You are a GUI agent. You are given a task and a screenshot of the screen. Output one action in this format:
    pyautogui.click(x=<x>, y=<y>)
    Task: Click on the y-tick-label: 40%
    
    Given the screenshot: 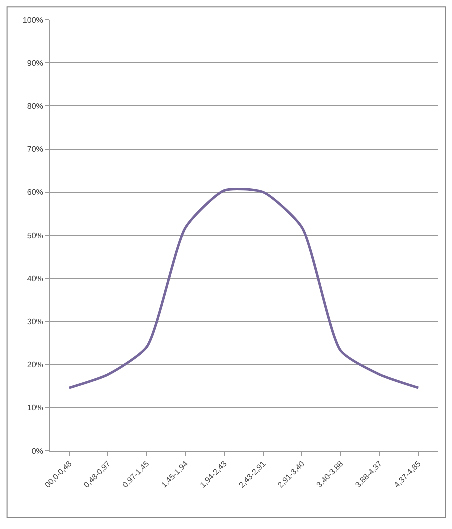 What is the action you would take?
    pyautogui.click(x=35, y=279)
    